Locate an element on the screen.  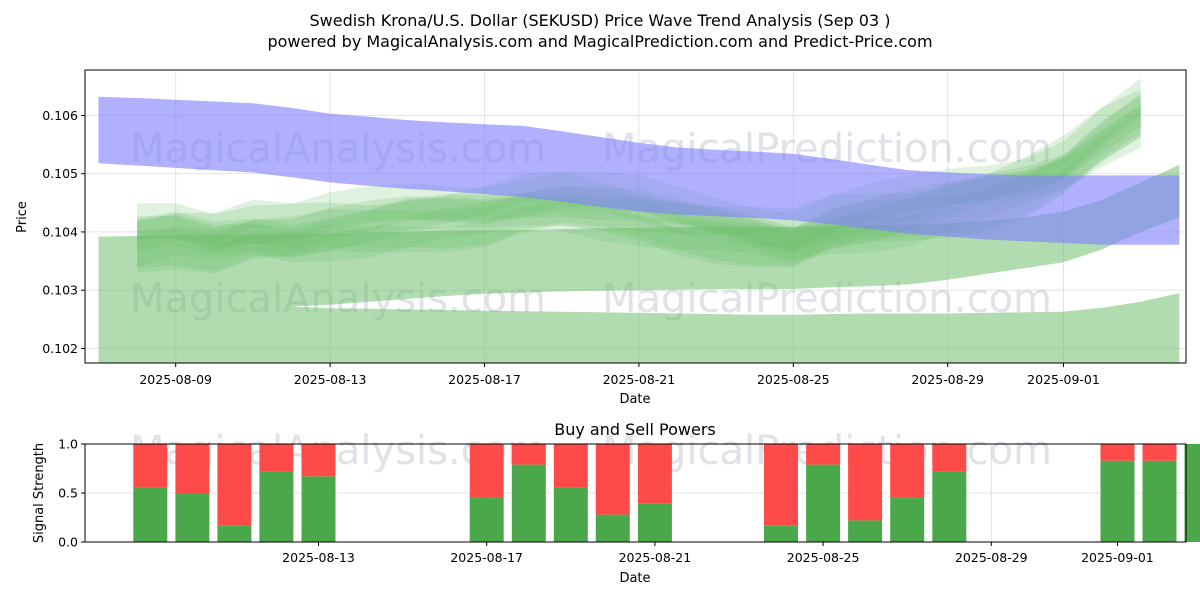
price-y-axis-label: Price is located at coordinates (22, 217).